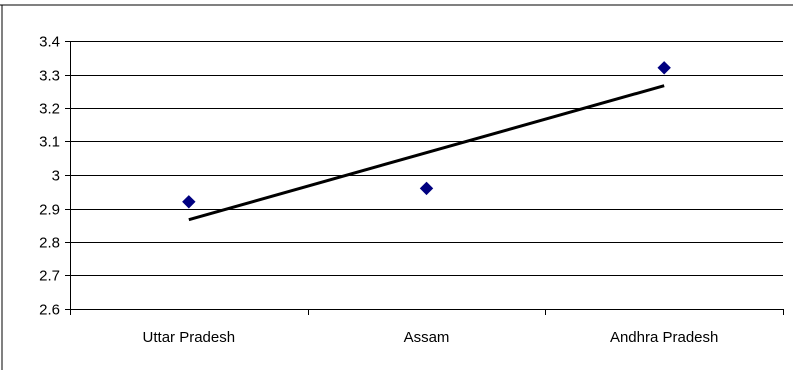 The image size is (793, 370). I want to click on y-tick-label: 3.1, so click(49, 142).